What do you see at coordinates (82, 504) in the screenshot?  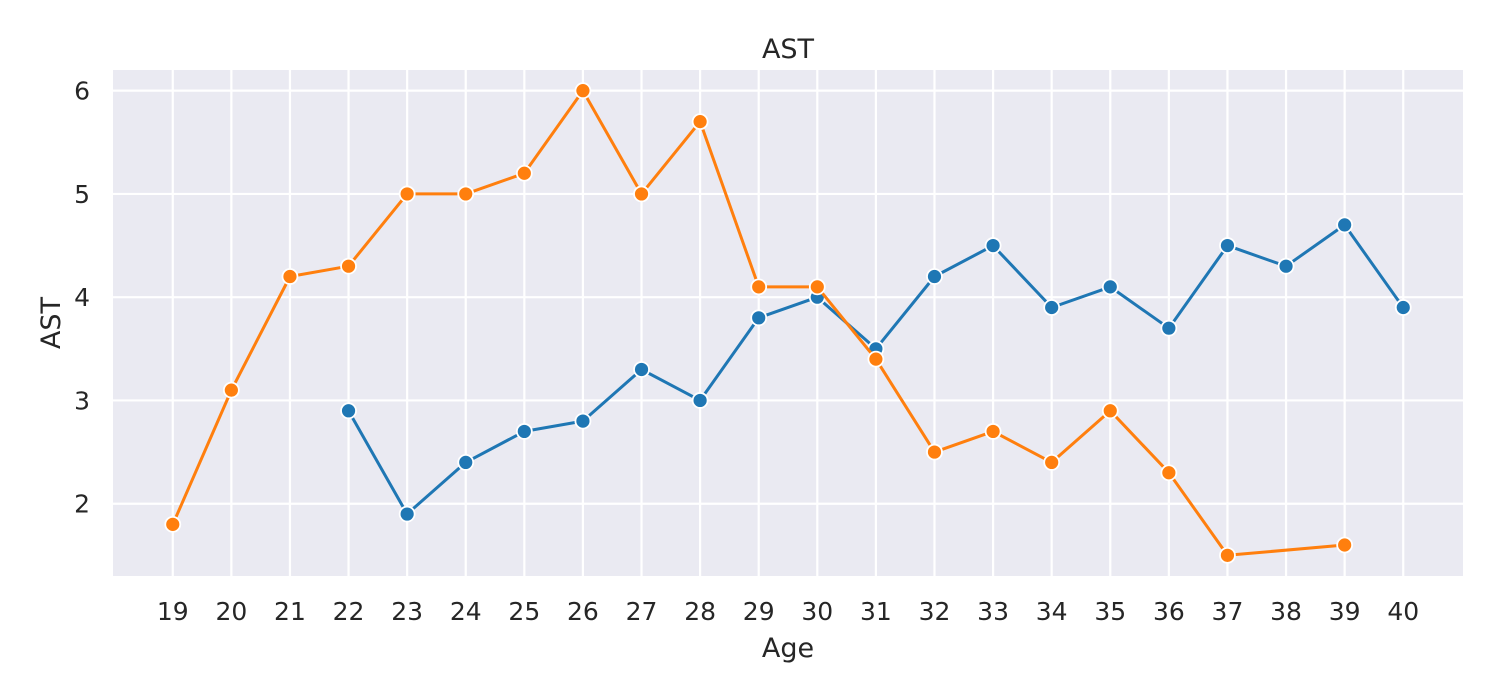 I see `y-tick-label: 2` at bounding box center [82, 504].